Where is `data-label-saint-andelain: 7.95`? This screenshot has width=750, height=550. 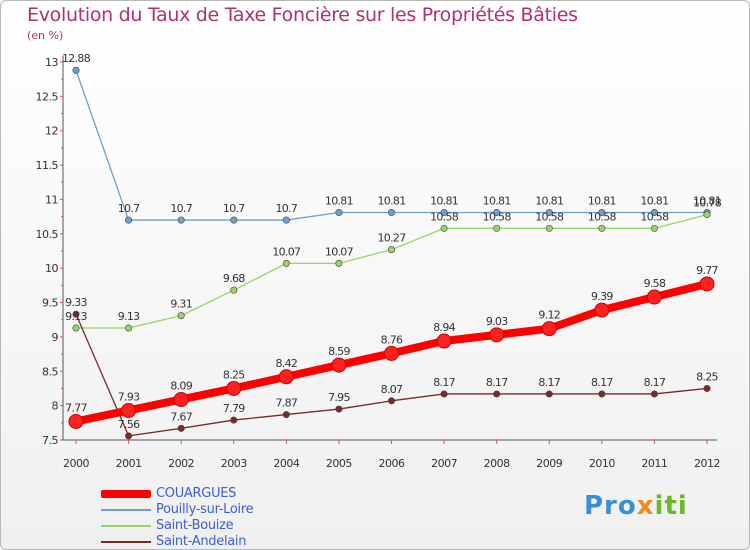
data-label-saint-andelain: 7.95 is located at coordinates (339, 397).